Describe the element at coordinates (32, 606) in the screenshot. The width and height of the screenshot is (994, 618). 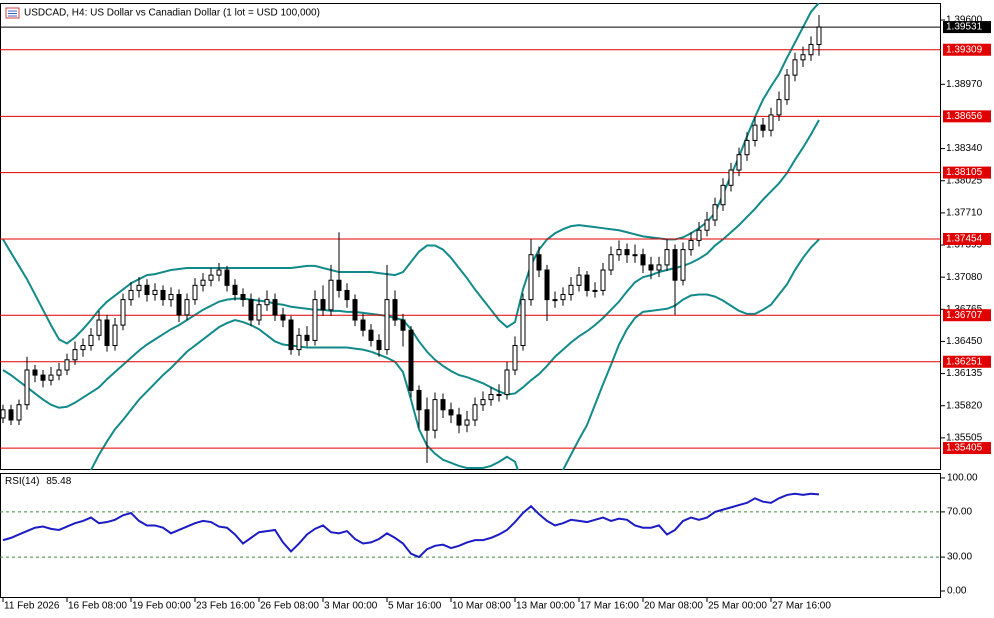
I see `x-tick-label: 11 Feb 2026` at that location.